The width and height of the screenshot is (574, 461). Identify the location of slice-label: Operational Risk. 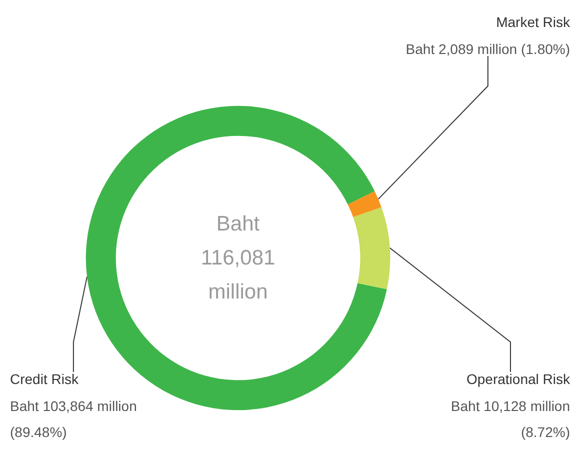
(518, 379).